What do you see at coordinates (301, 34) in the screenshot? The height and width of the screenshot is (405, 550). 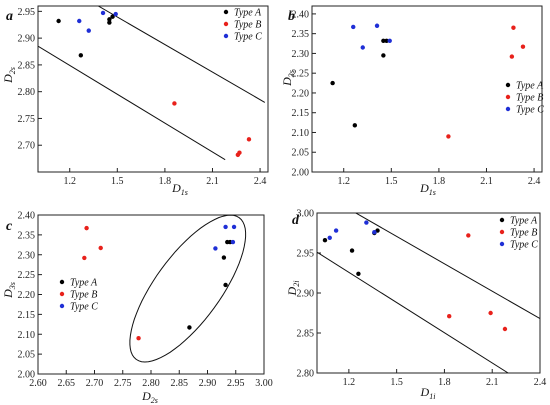 I see `y-tick-label: 2.35` at bounding box center [301, 34].